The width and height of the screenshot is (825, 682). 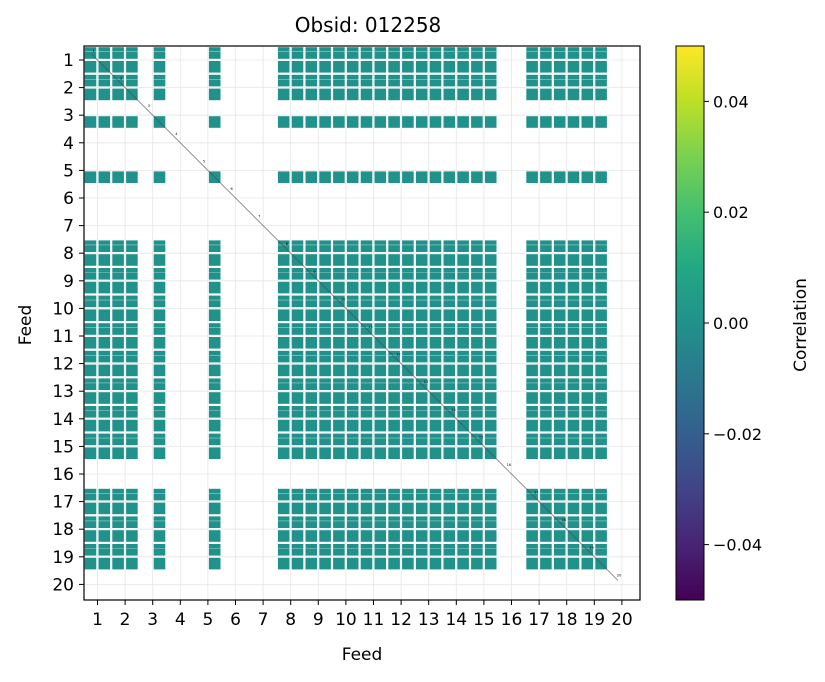 What do you see at coordinates (63, 365) in the screenshot?
I see `y-tick-label: 12` at bounding box center [63, 365].